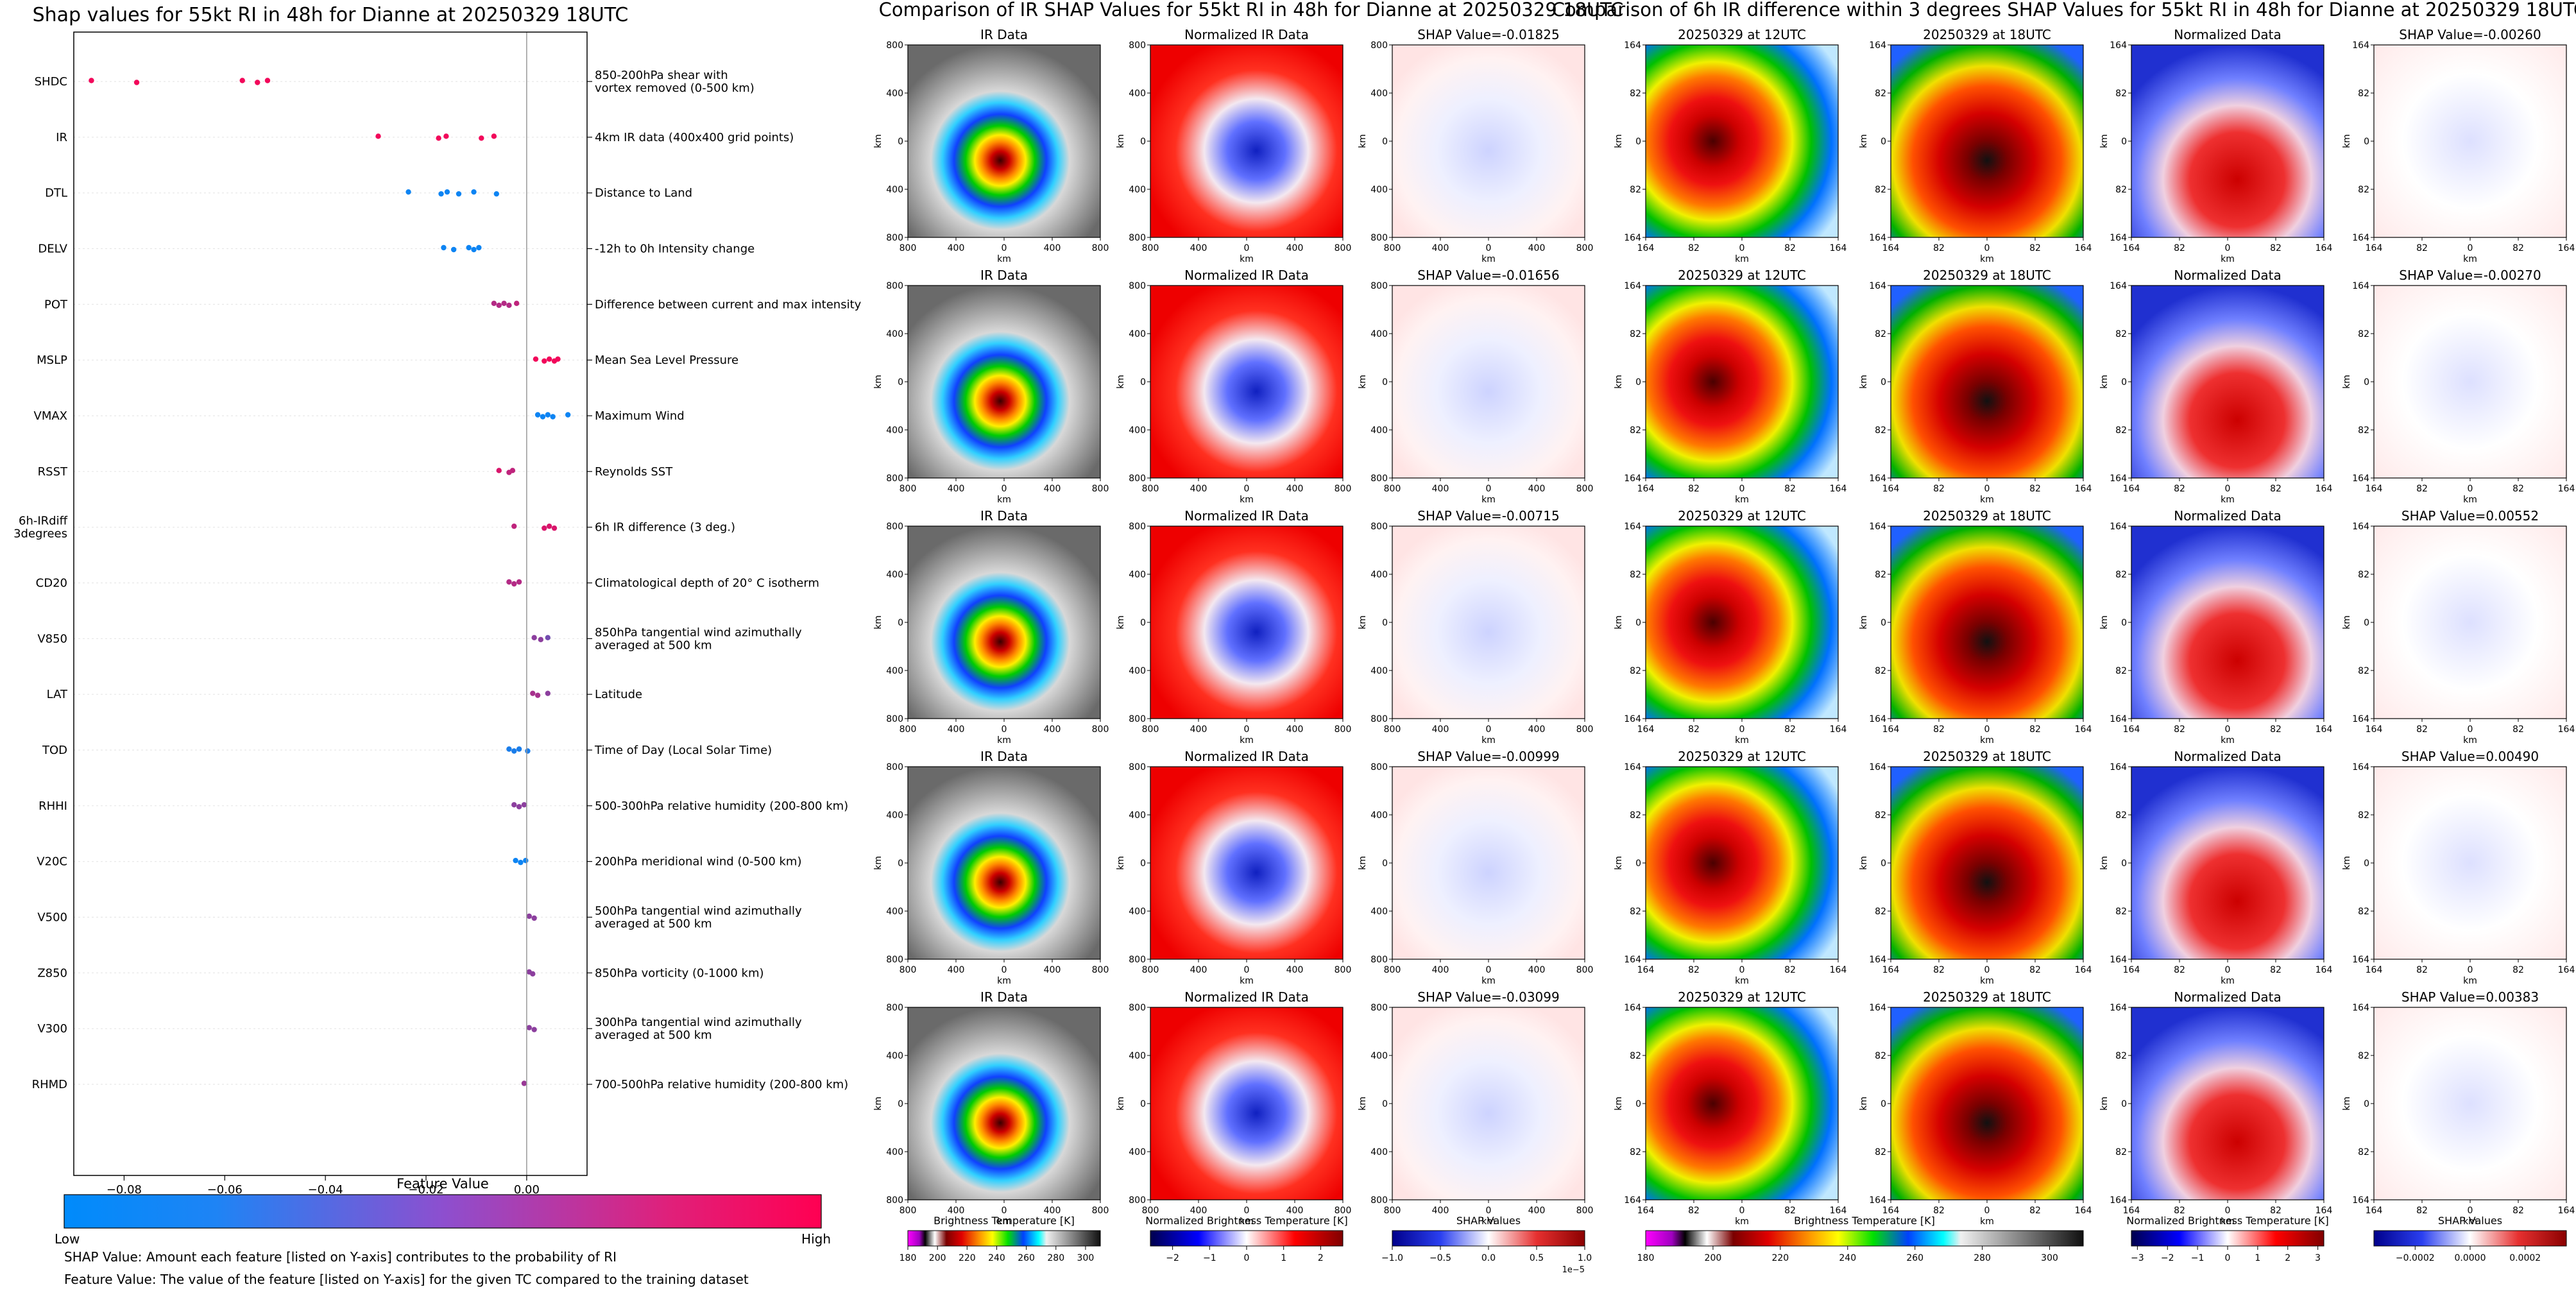 This screenshot has width=2576, height=1289. What do you see at coordinates (1488, 34) in the screenshot?
I see `shap-value-label: SHAP Value=-0.01825` at bounding box center [1488, 34].